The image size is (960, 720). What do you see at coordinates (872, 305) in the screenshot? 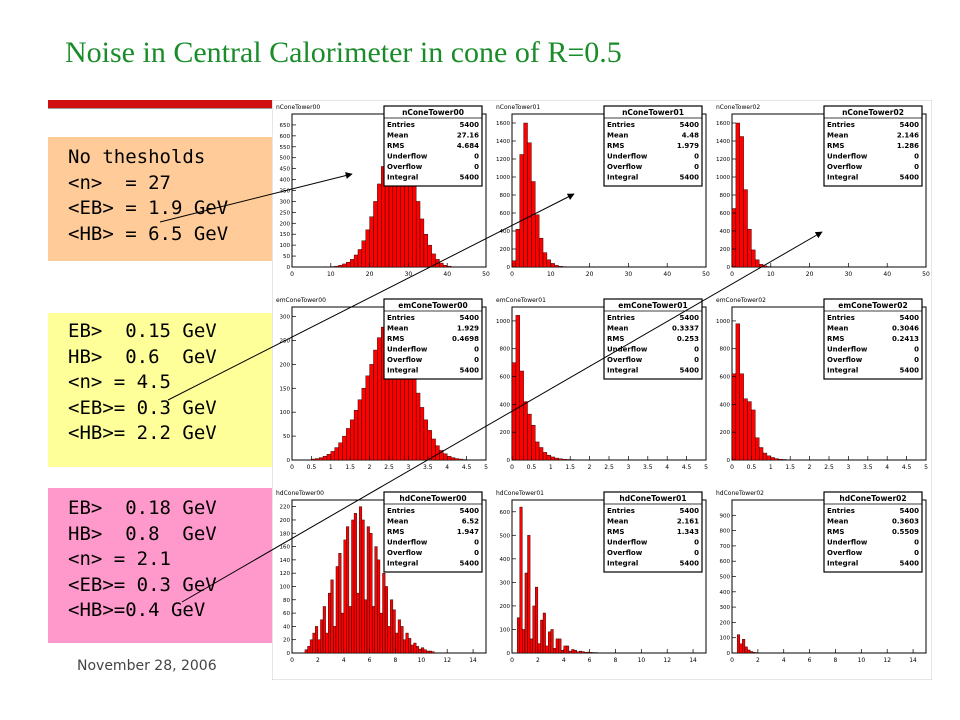
I see `stats-title: emConeTower02` at bounding box center [872, 305].